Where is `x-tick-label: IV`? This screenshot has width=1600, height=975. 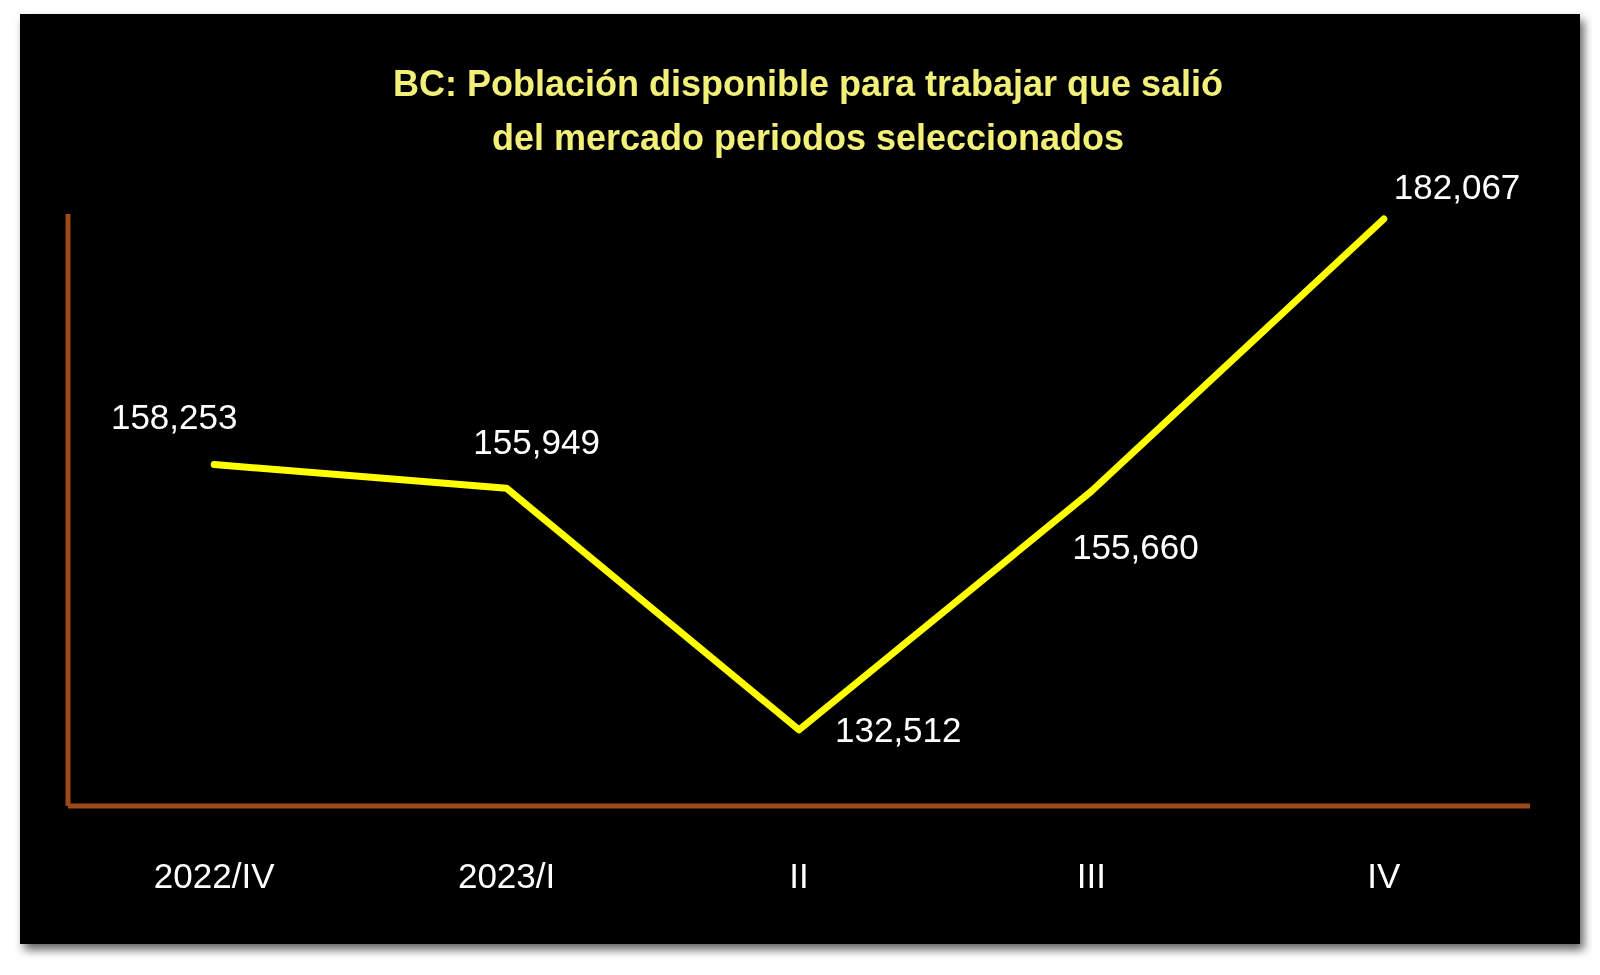 x-tick-label: IV is located at coordinates (1384, 875).